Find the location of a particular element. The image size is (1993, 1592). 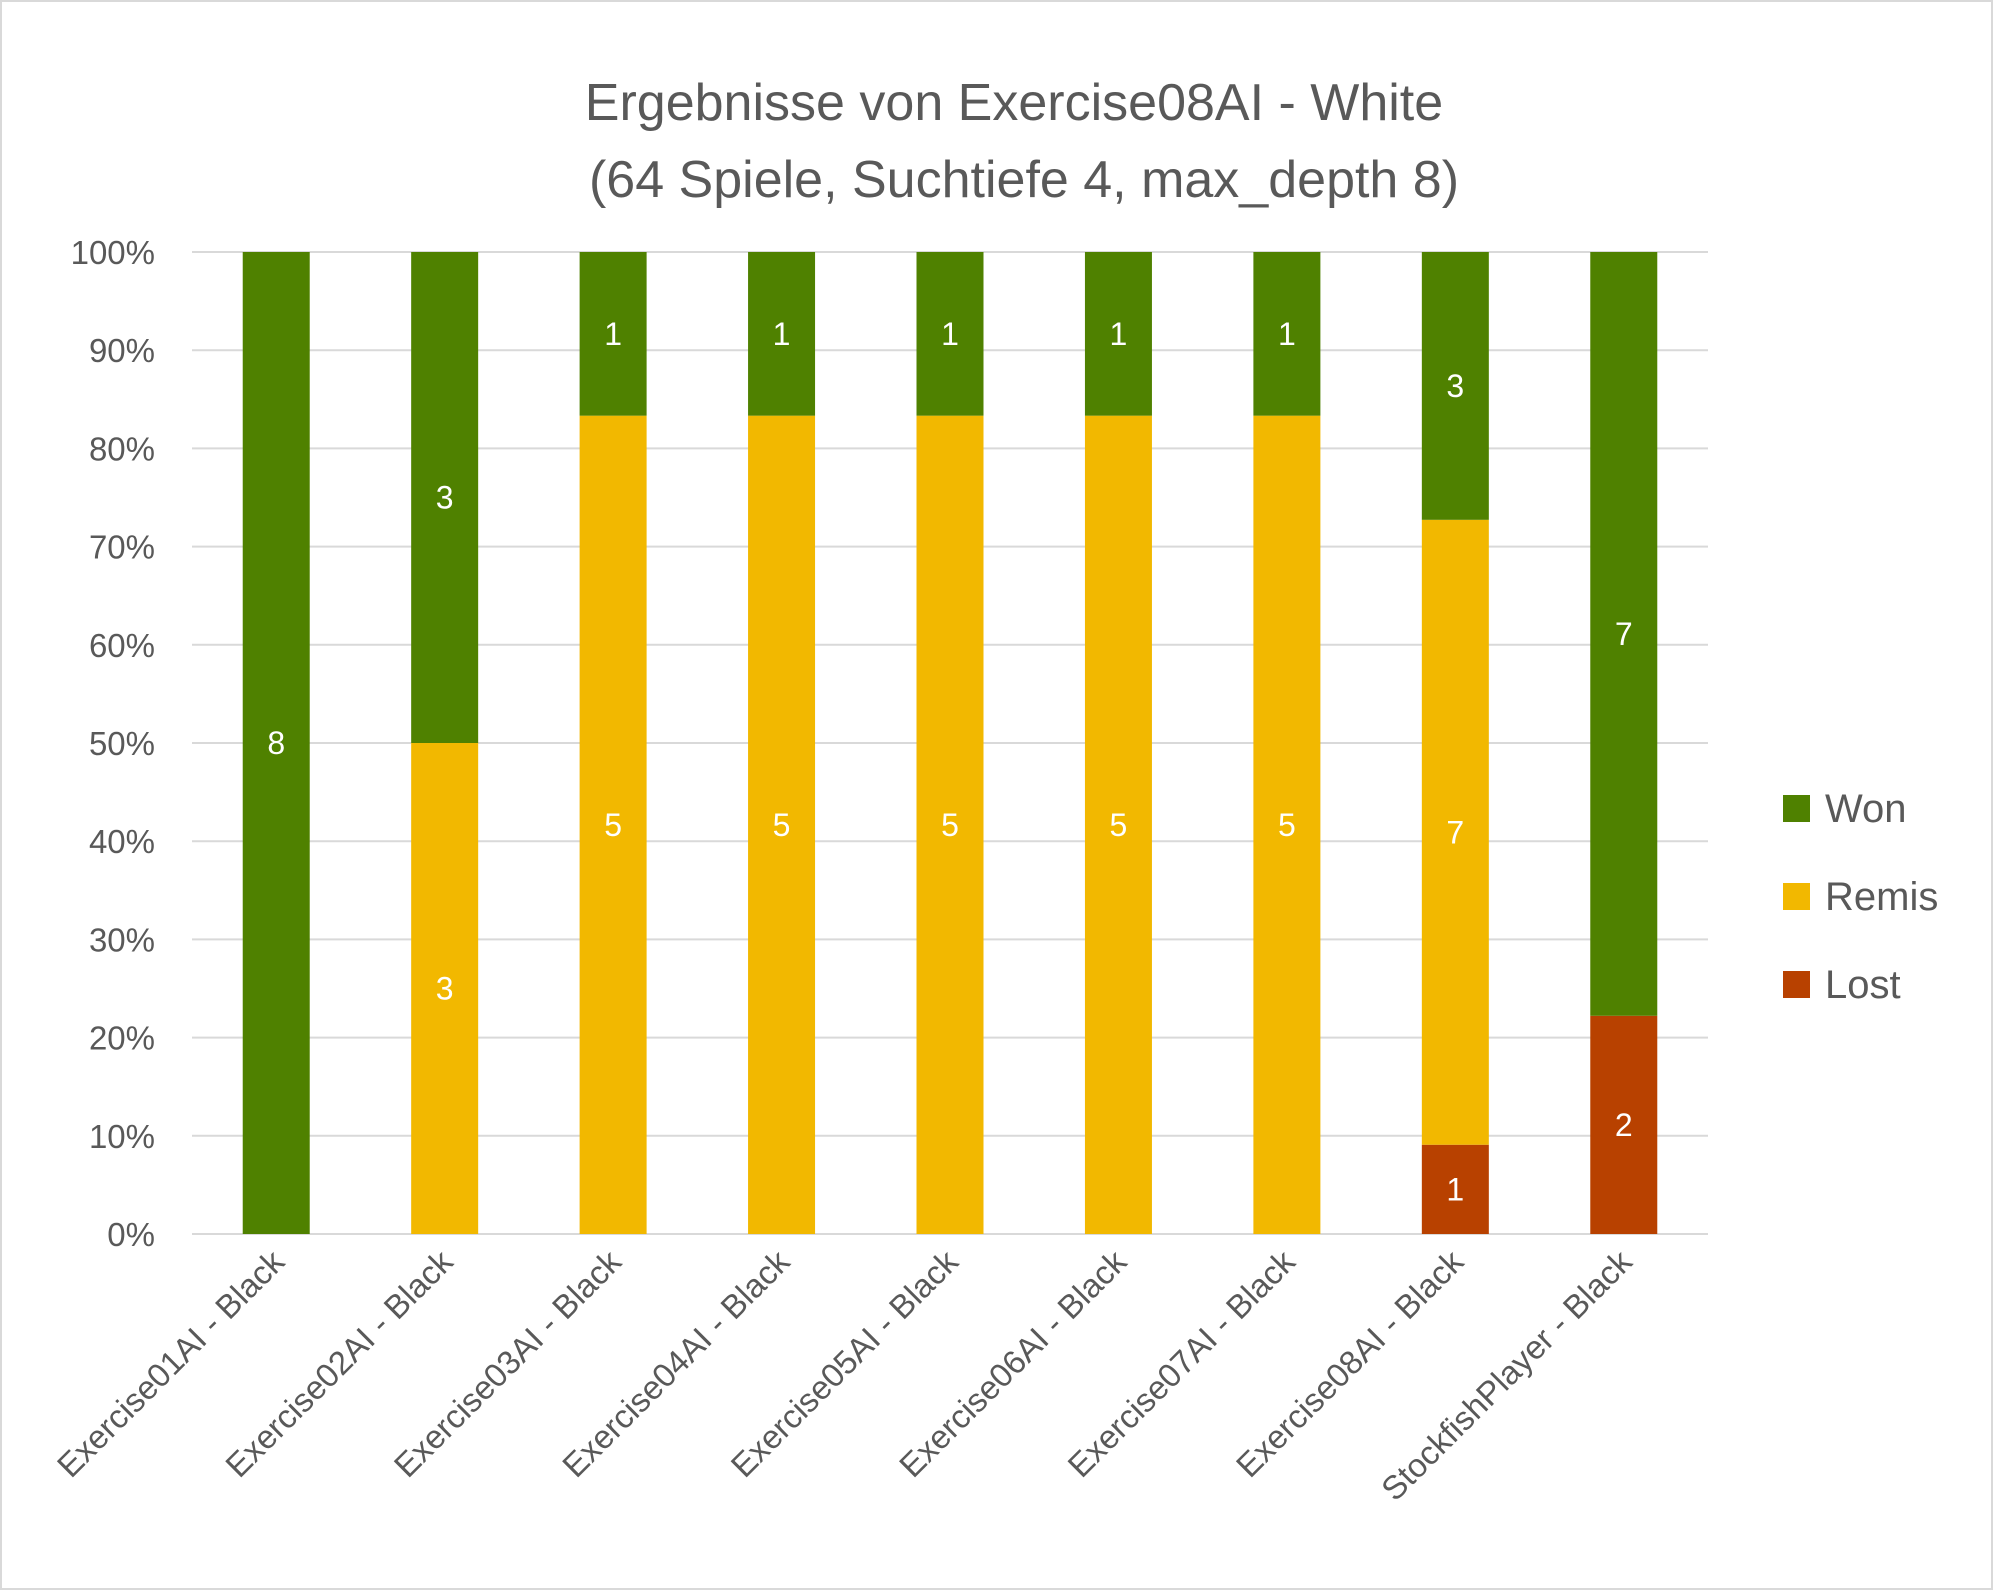

legend-label-lost: Lost is located at coordinates (1863, 985).